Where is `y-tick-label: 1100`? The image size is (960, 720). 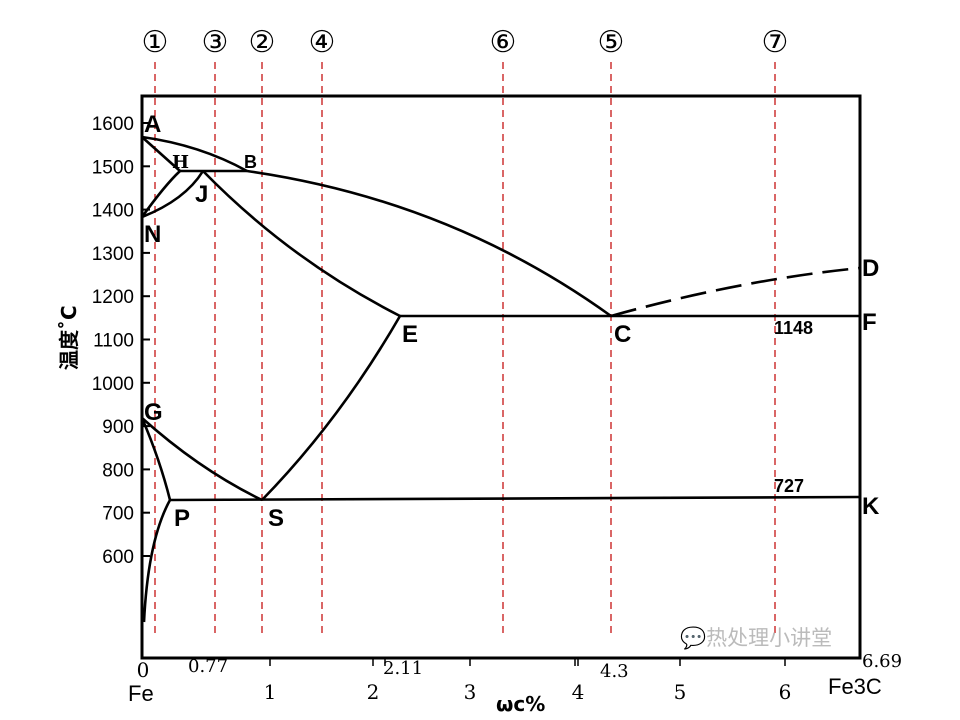 y-tick-label: 1100 is located at coordinates (113, 341).